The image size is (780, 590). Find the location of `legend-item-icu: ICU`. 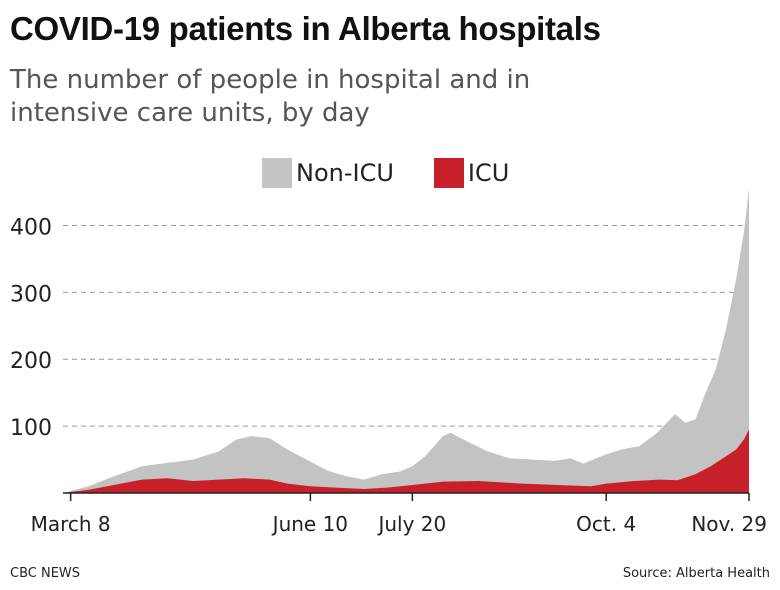

legend-item-icu: ICU is located at coordinates (471, 173).